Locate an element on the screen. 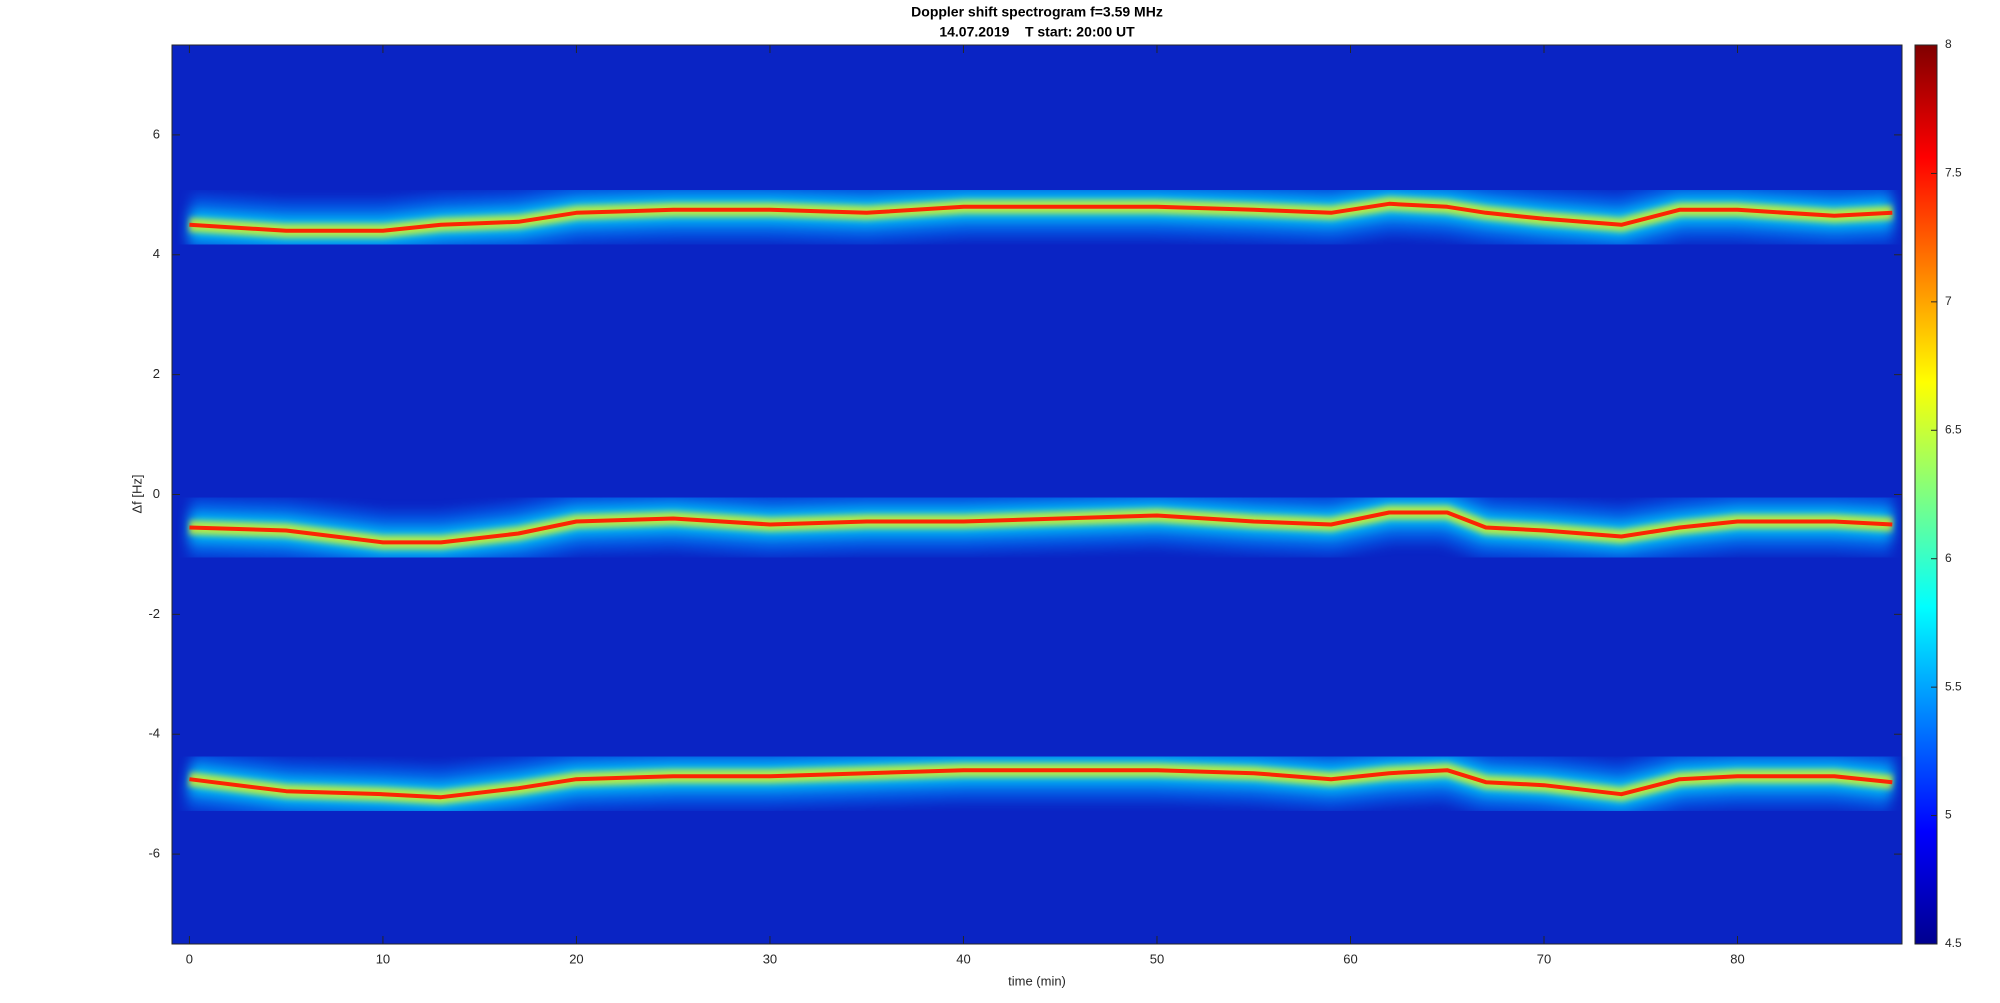  x-tick-label: 40 is located at coordinates (963, 958).